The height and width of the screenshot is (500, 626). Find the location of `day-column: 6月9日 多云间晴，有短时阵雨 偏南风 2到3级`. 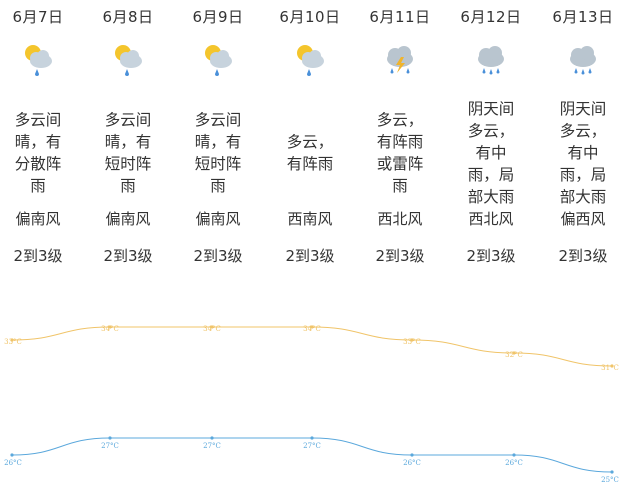

day-column: 6月9日 多云间晴，有短时阵雨 偏南风 2到3级 is located at coordinates (218, 140).